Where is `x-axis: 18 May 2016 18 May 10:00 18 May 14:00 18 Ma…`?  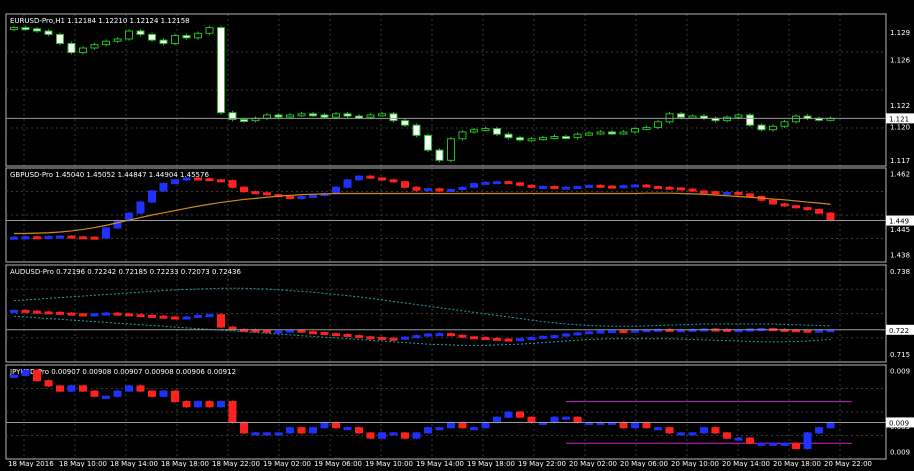 x-axis: 18 May 2016 18 May 10:00 18 May 14:00 18 Ma… is located at coordinates (440, 464).